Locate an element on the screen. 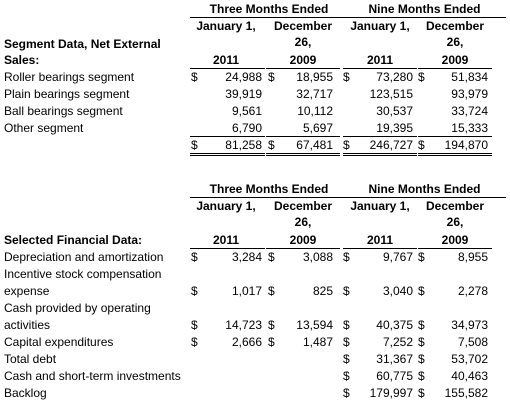 This screenshot has width=510, height=409. cell-value: 155,582 is located at coordinates (466, 393).